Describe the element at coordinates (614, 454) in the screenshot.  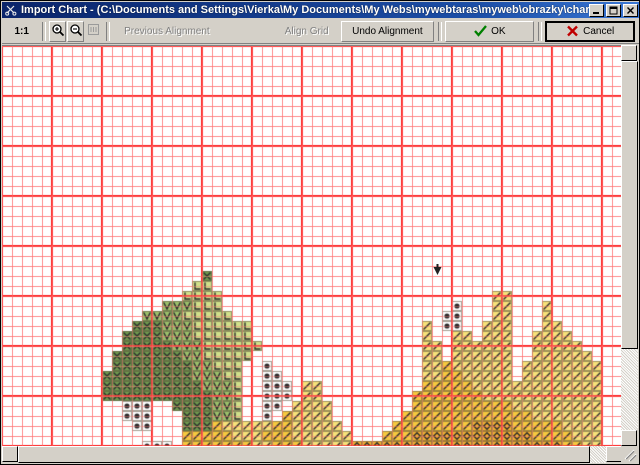
I see `scroll-right-button` at that location.